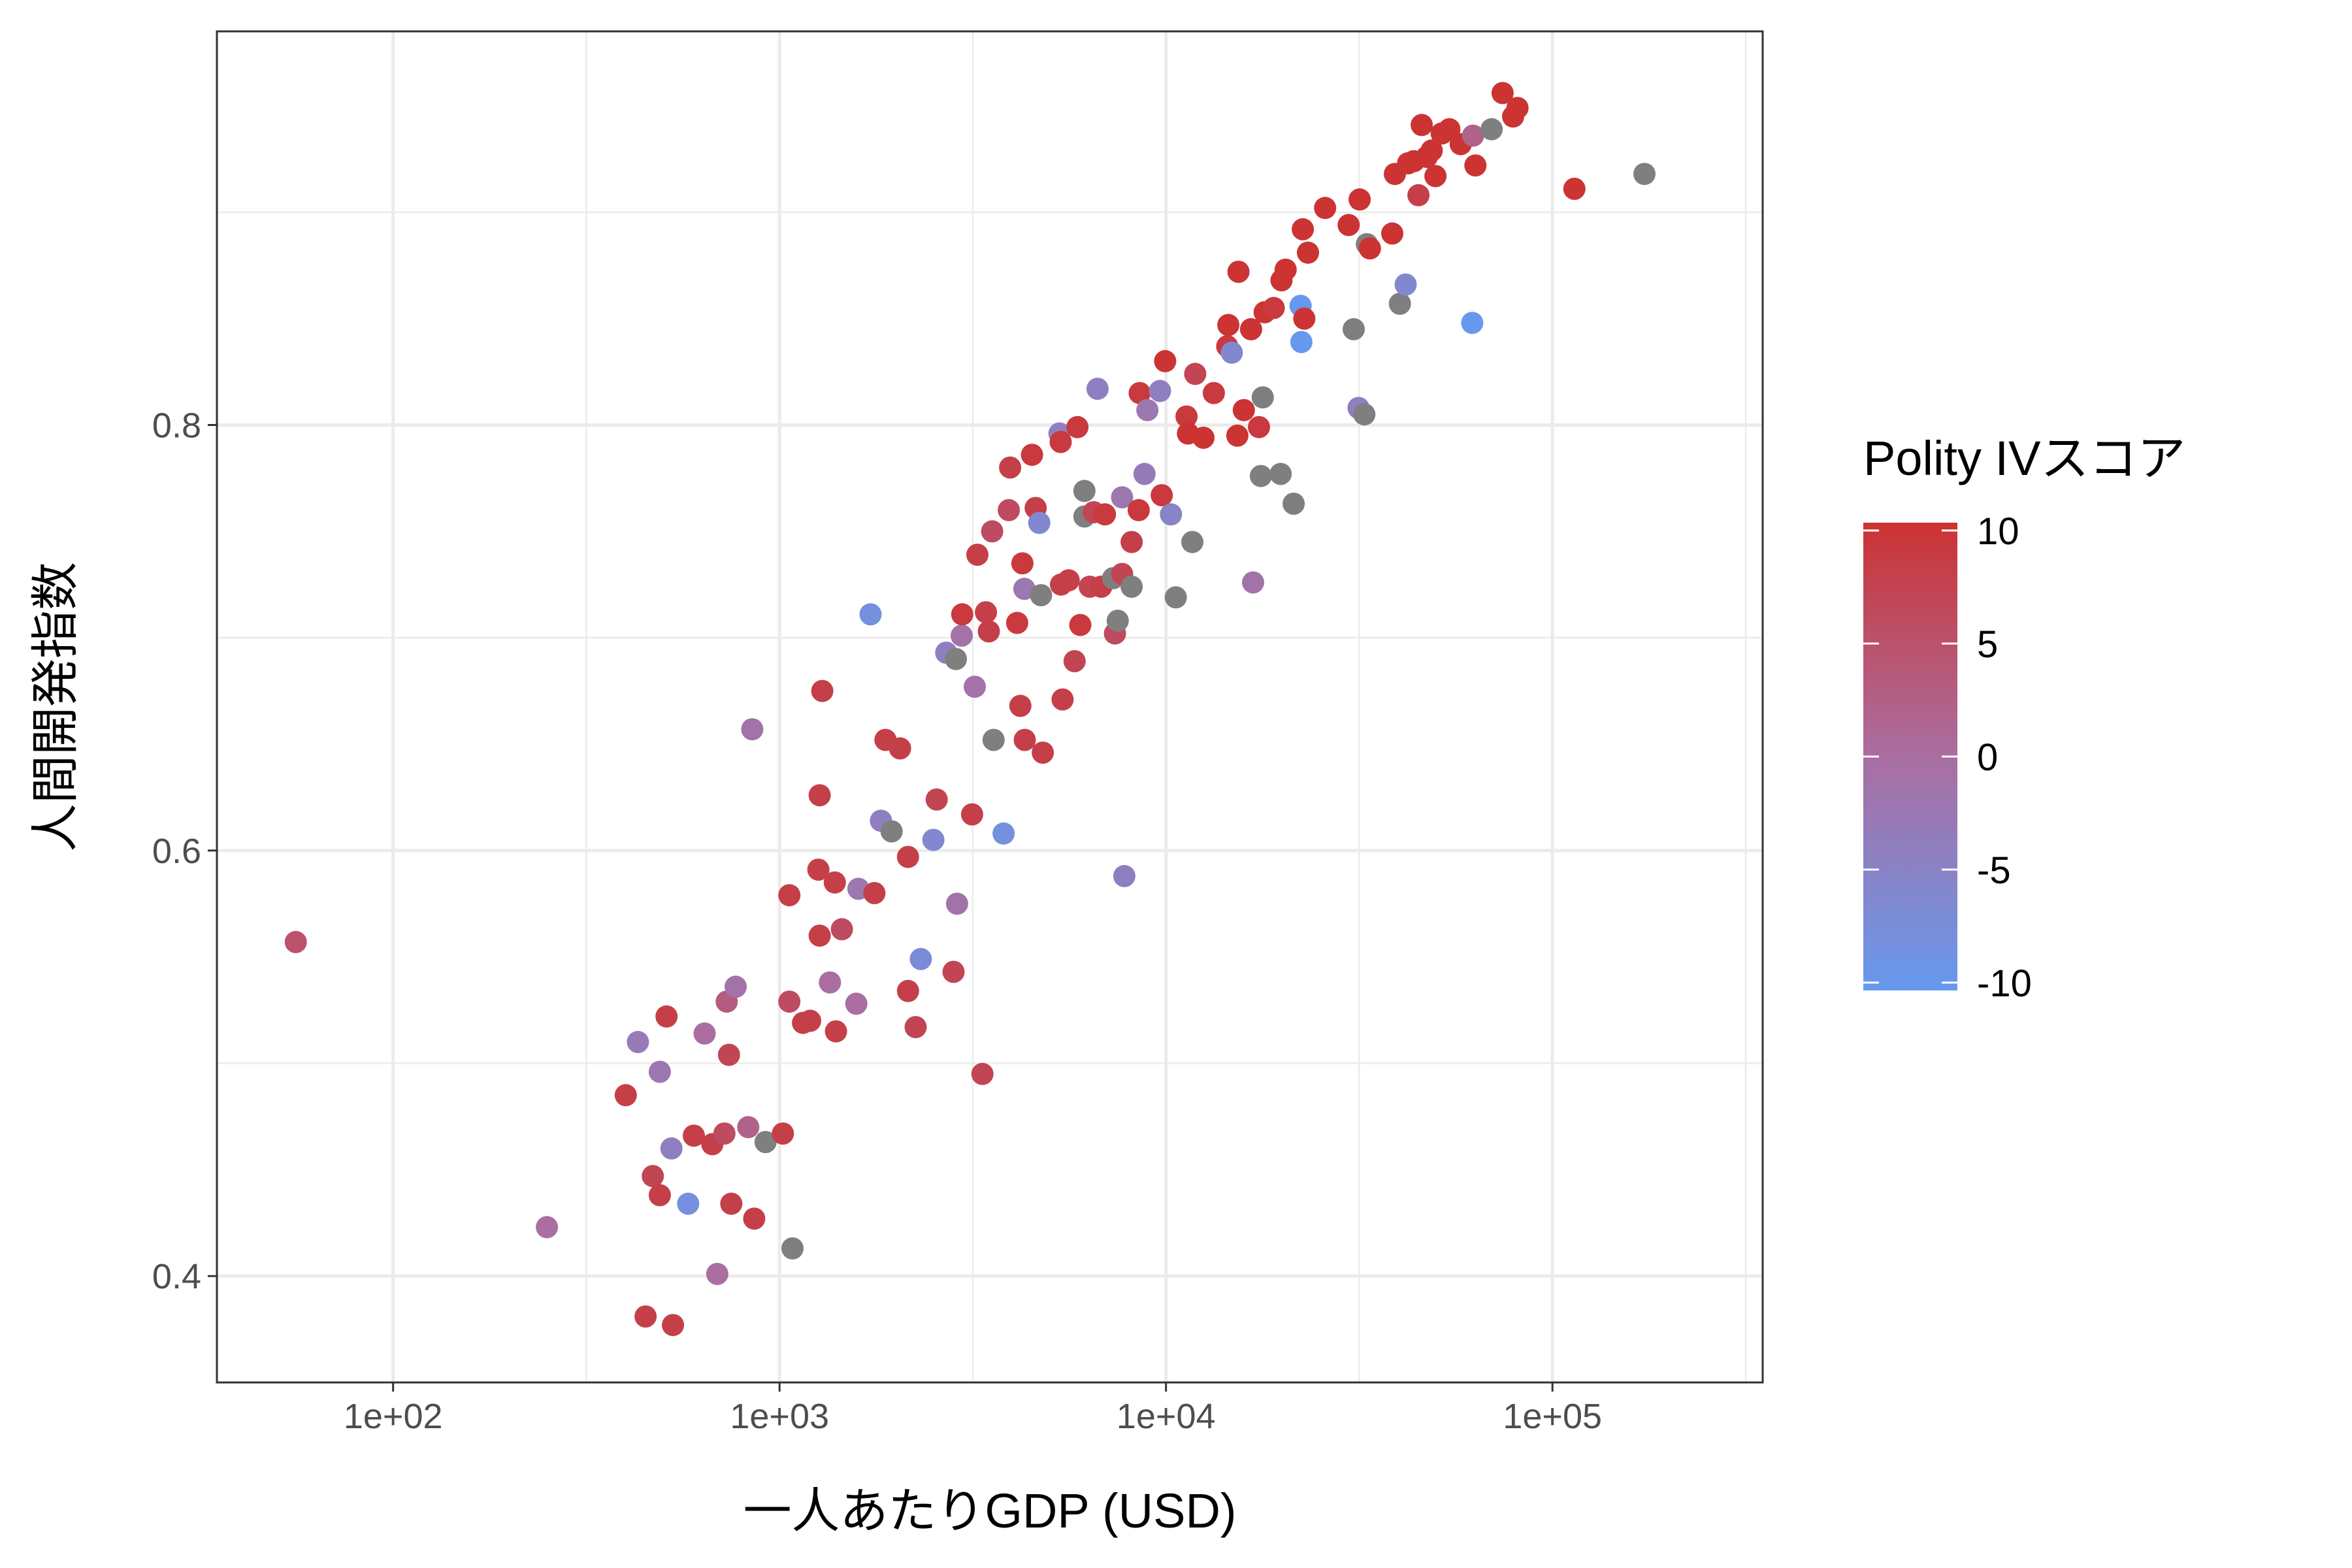  Describe the element at coordinates (176, 1276) in the screenshot. I see `y-tick-label: 0.4` at that location.